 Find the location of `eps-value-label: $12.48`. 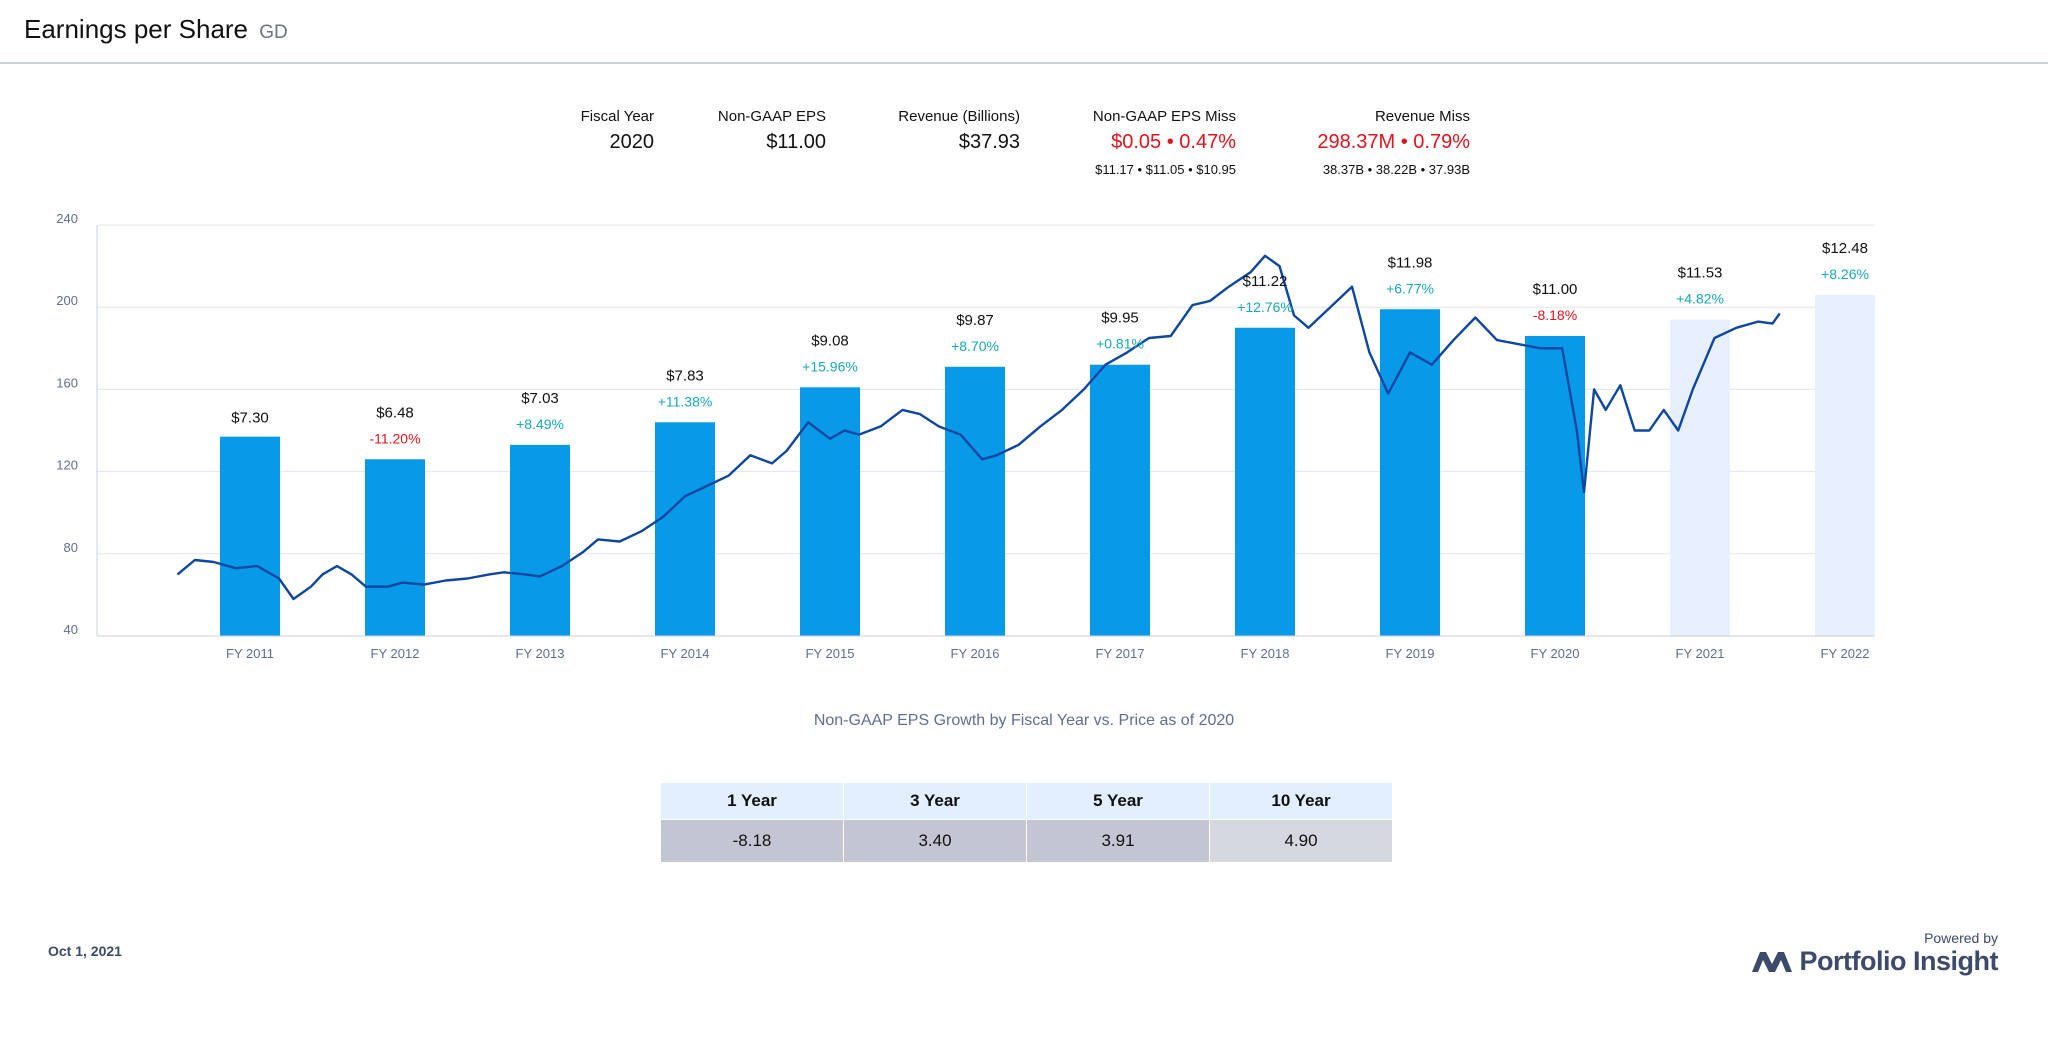

eps-value-label: $12.48 is located at coordinates (1845, 248).